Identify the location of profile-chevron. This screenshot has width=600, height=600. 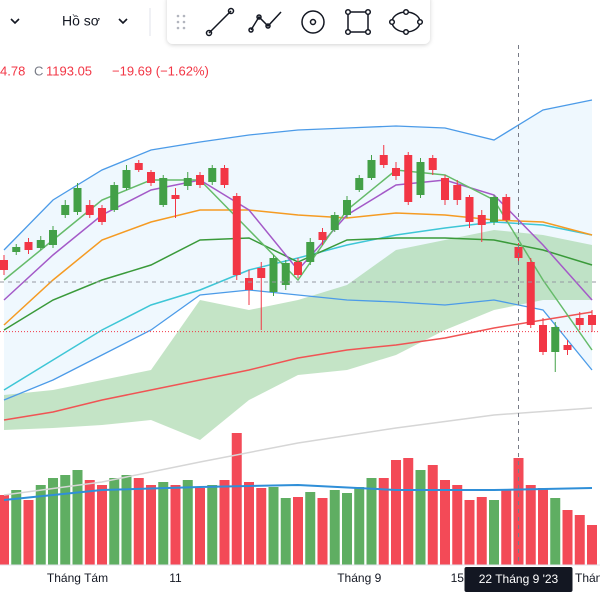
(123, 21).